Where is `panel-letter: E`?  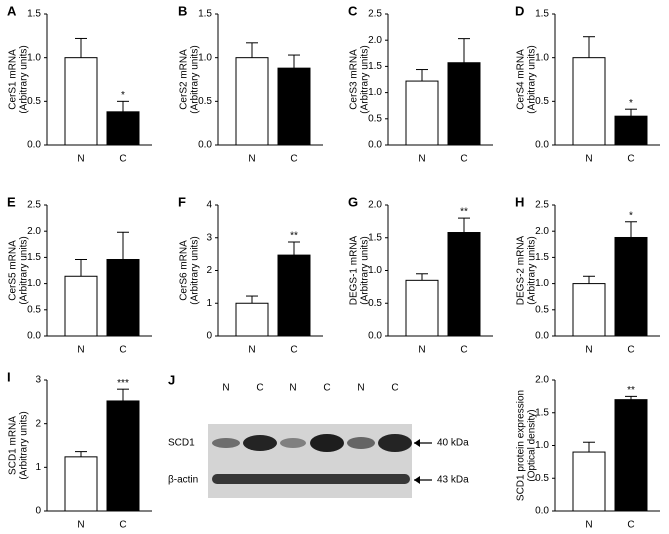 panel-letter: E is located at coordinates (11, 201).